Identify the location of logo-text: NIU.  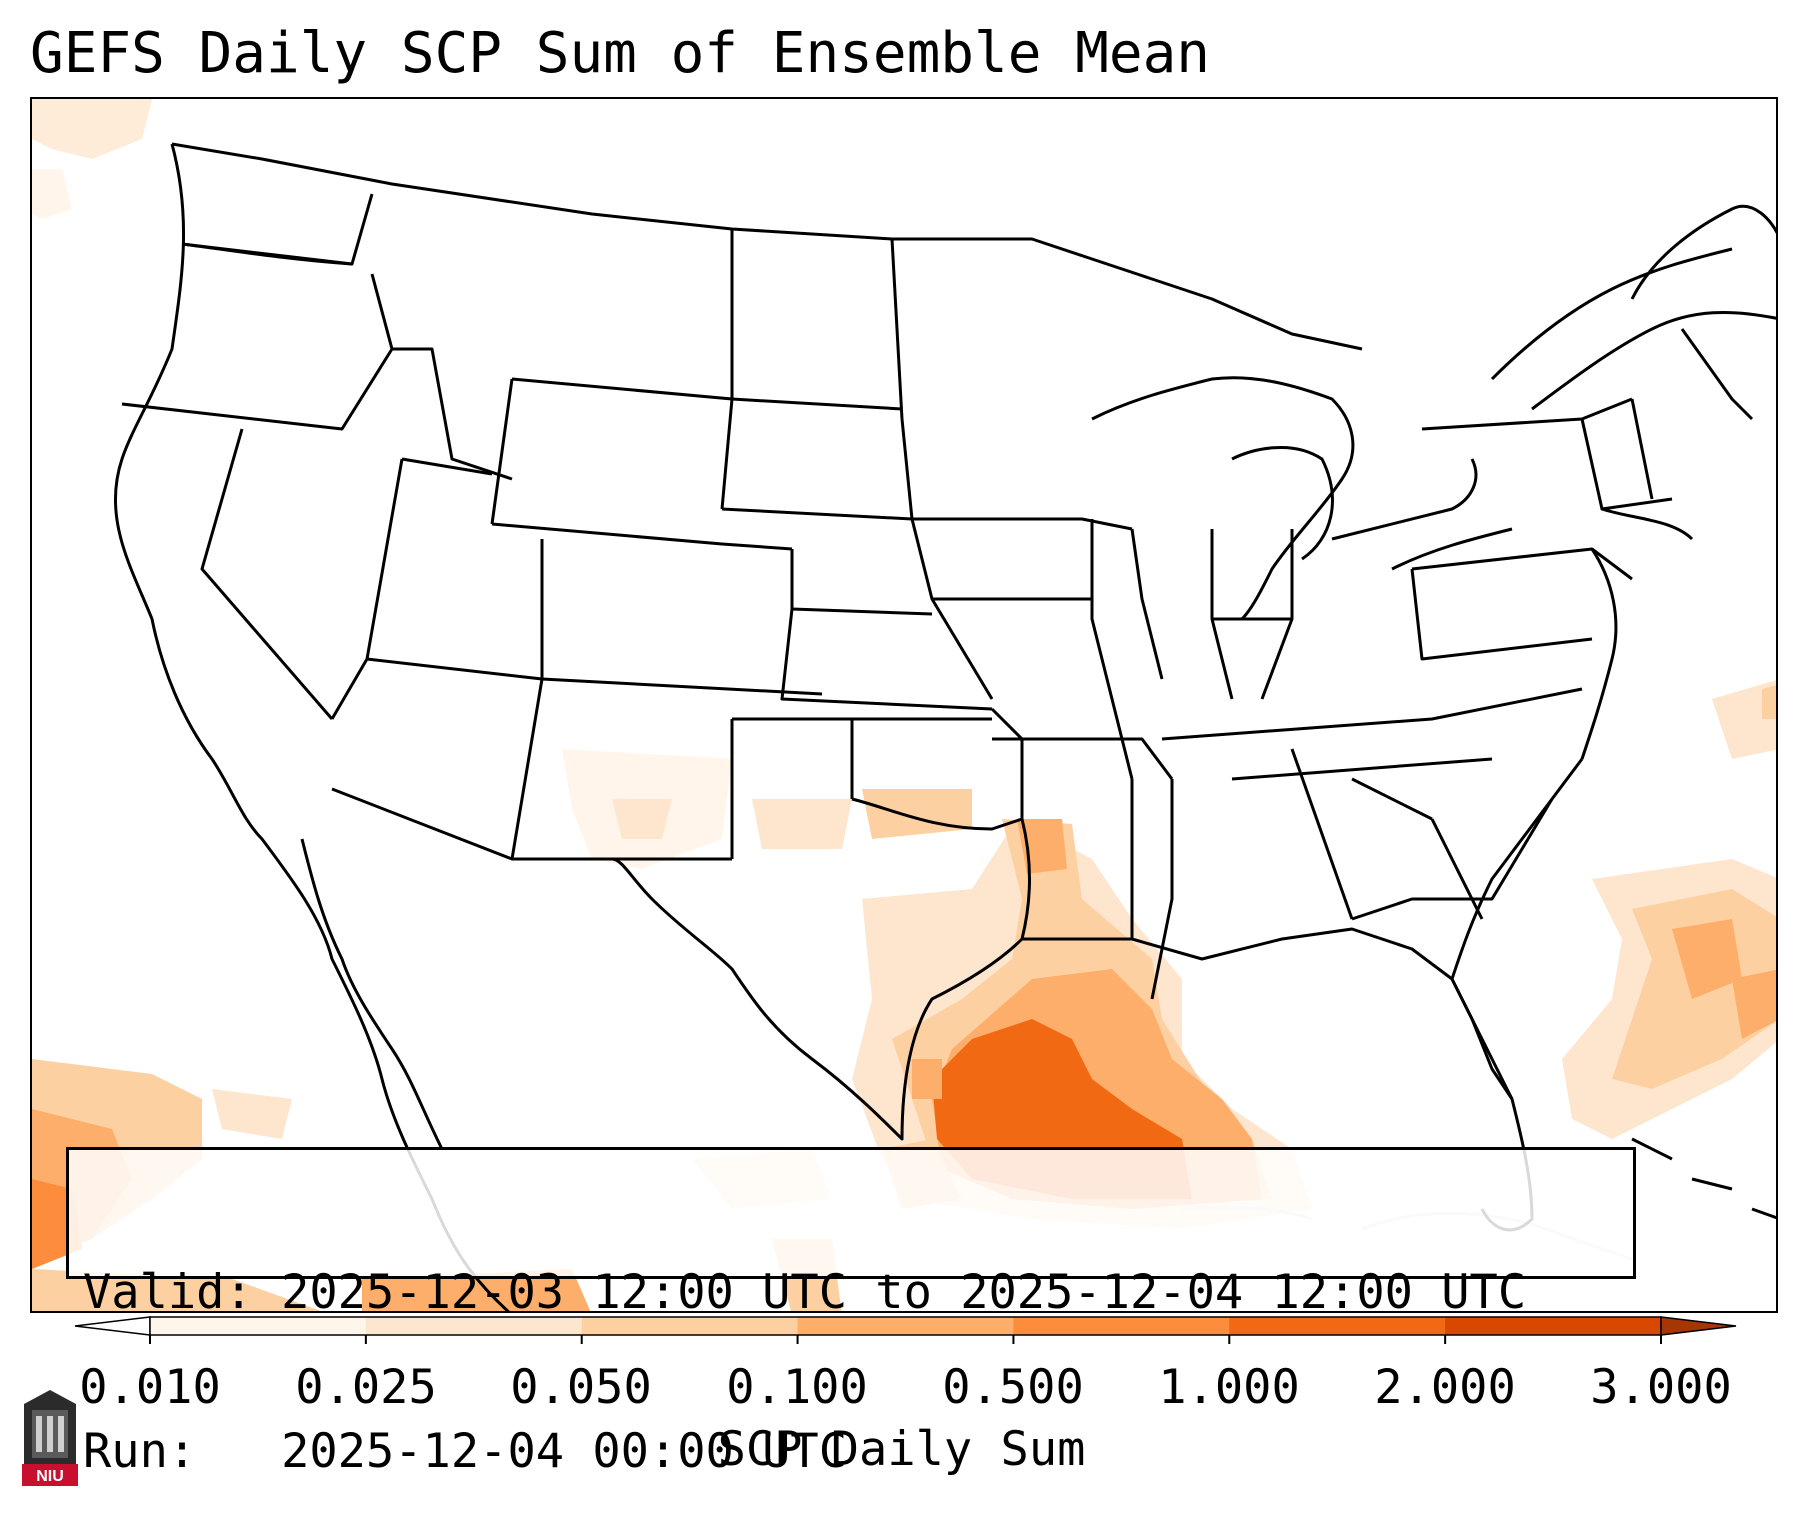
(50, 1476).